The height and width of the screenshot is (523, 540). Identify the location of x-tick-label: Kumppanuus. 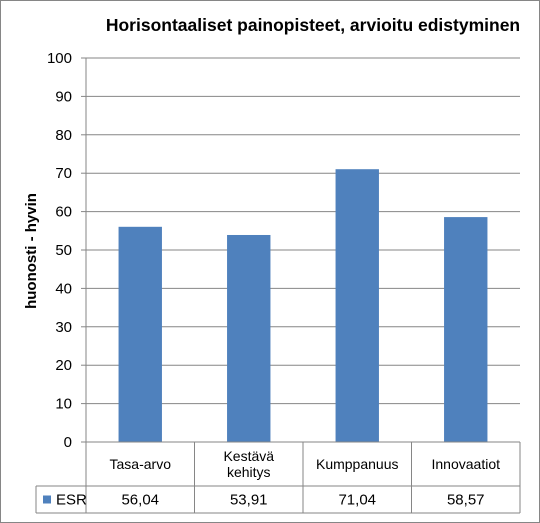
(357, 464).